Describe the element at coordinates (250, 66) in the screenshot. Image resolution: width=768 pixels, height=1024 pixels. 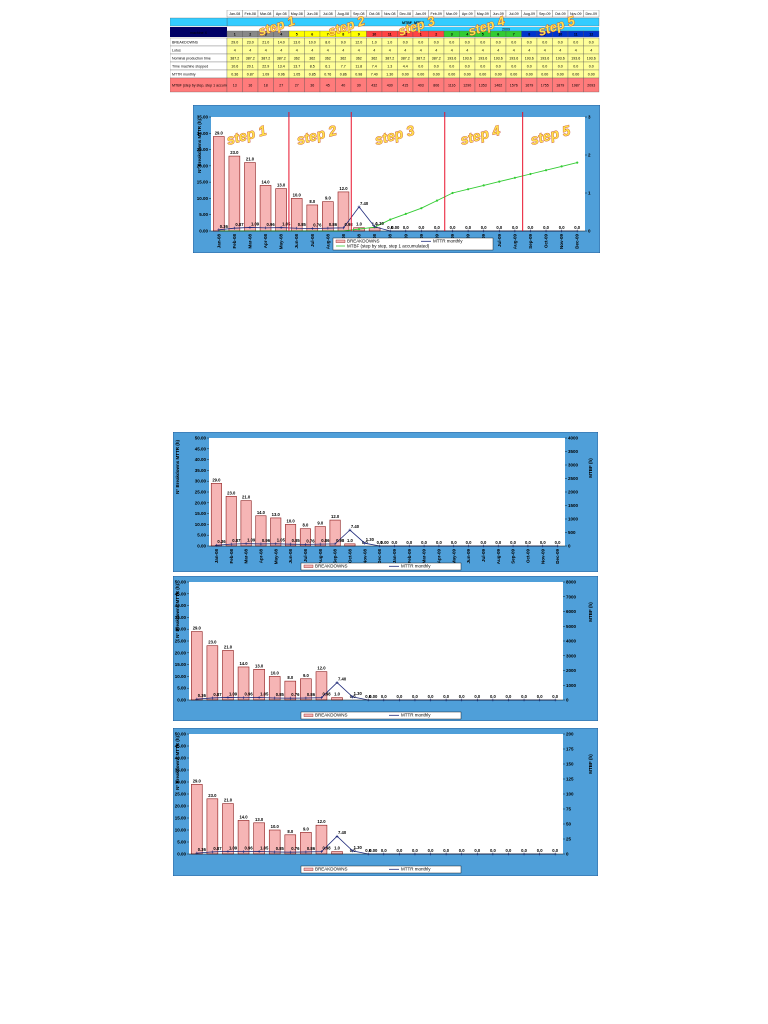
I see `table-cell-value: 20.1` at that location.